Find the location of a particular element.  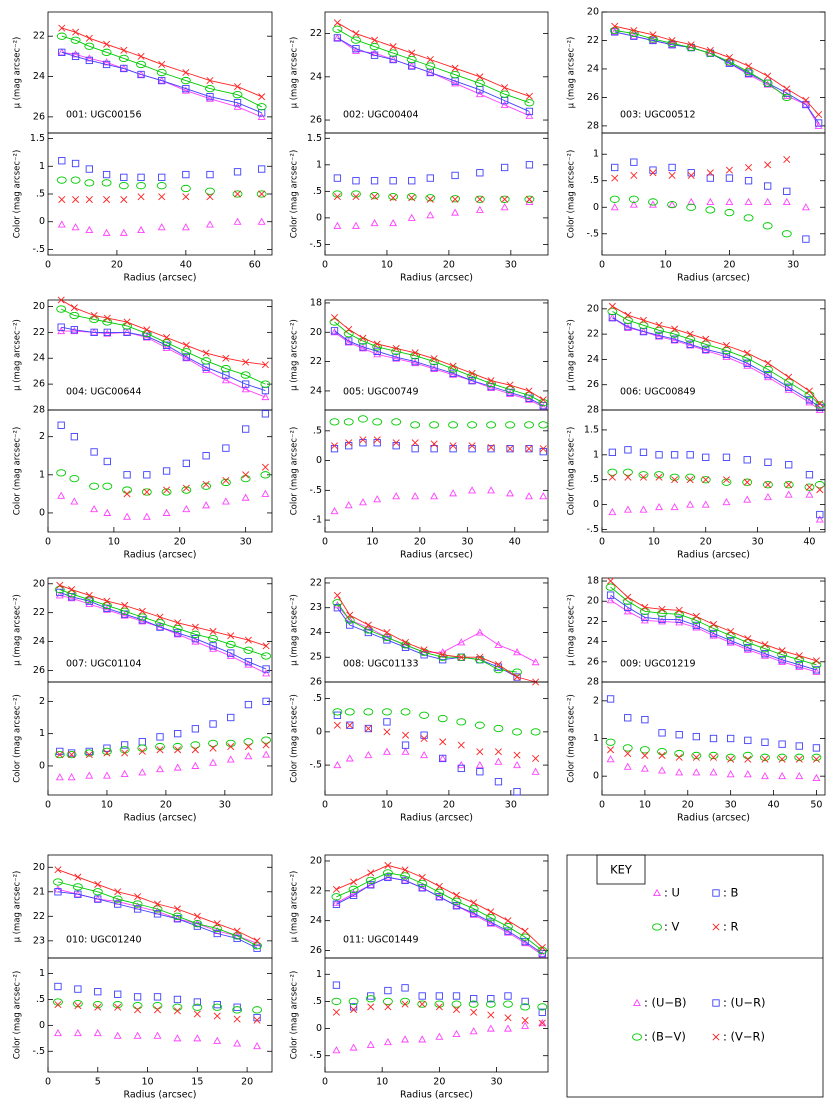

x-axis-label: Radius (arcsec) is located at coordinates (436, 278).